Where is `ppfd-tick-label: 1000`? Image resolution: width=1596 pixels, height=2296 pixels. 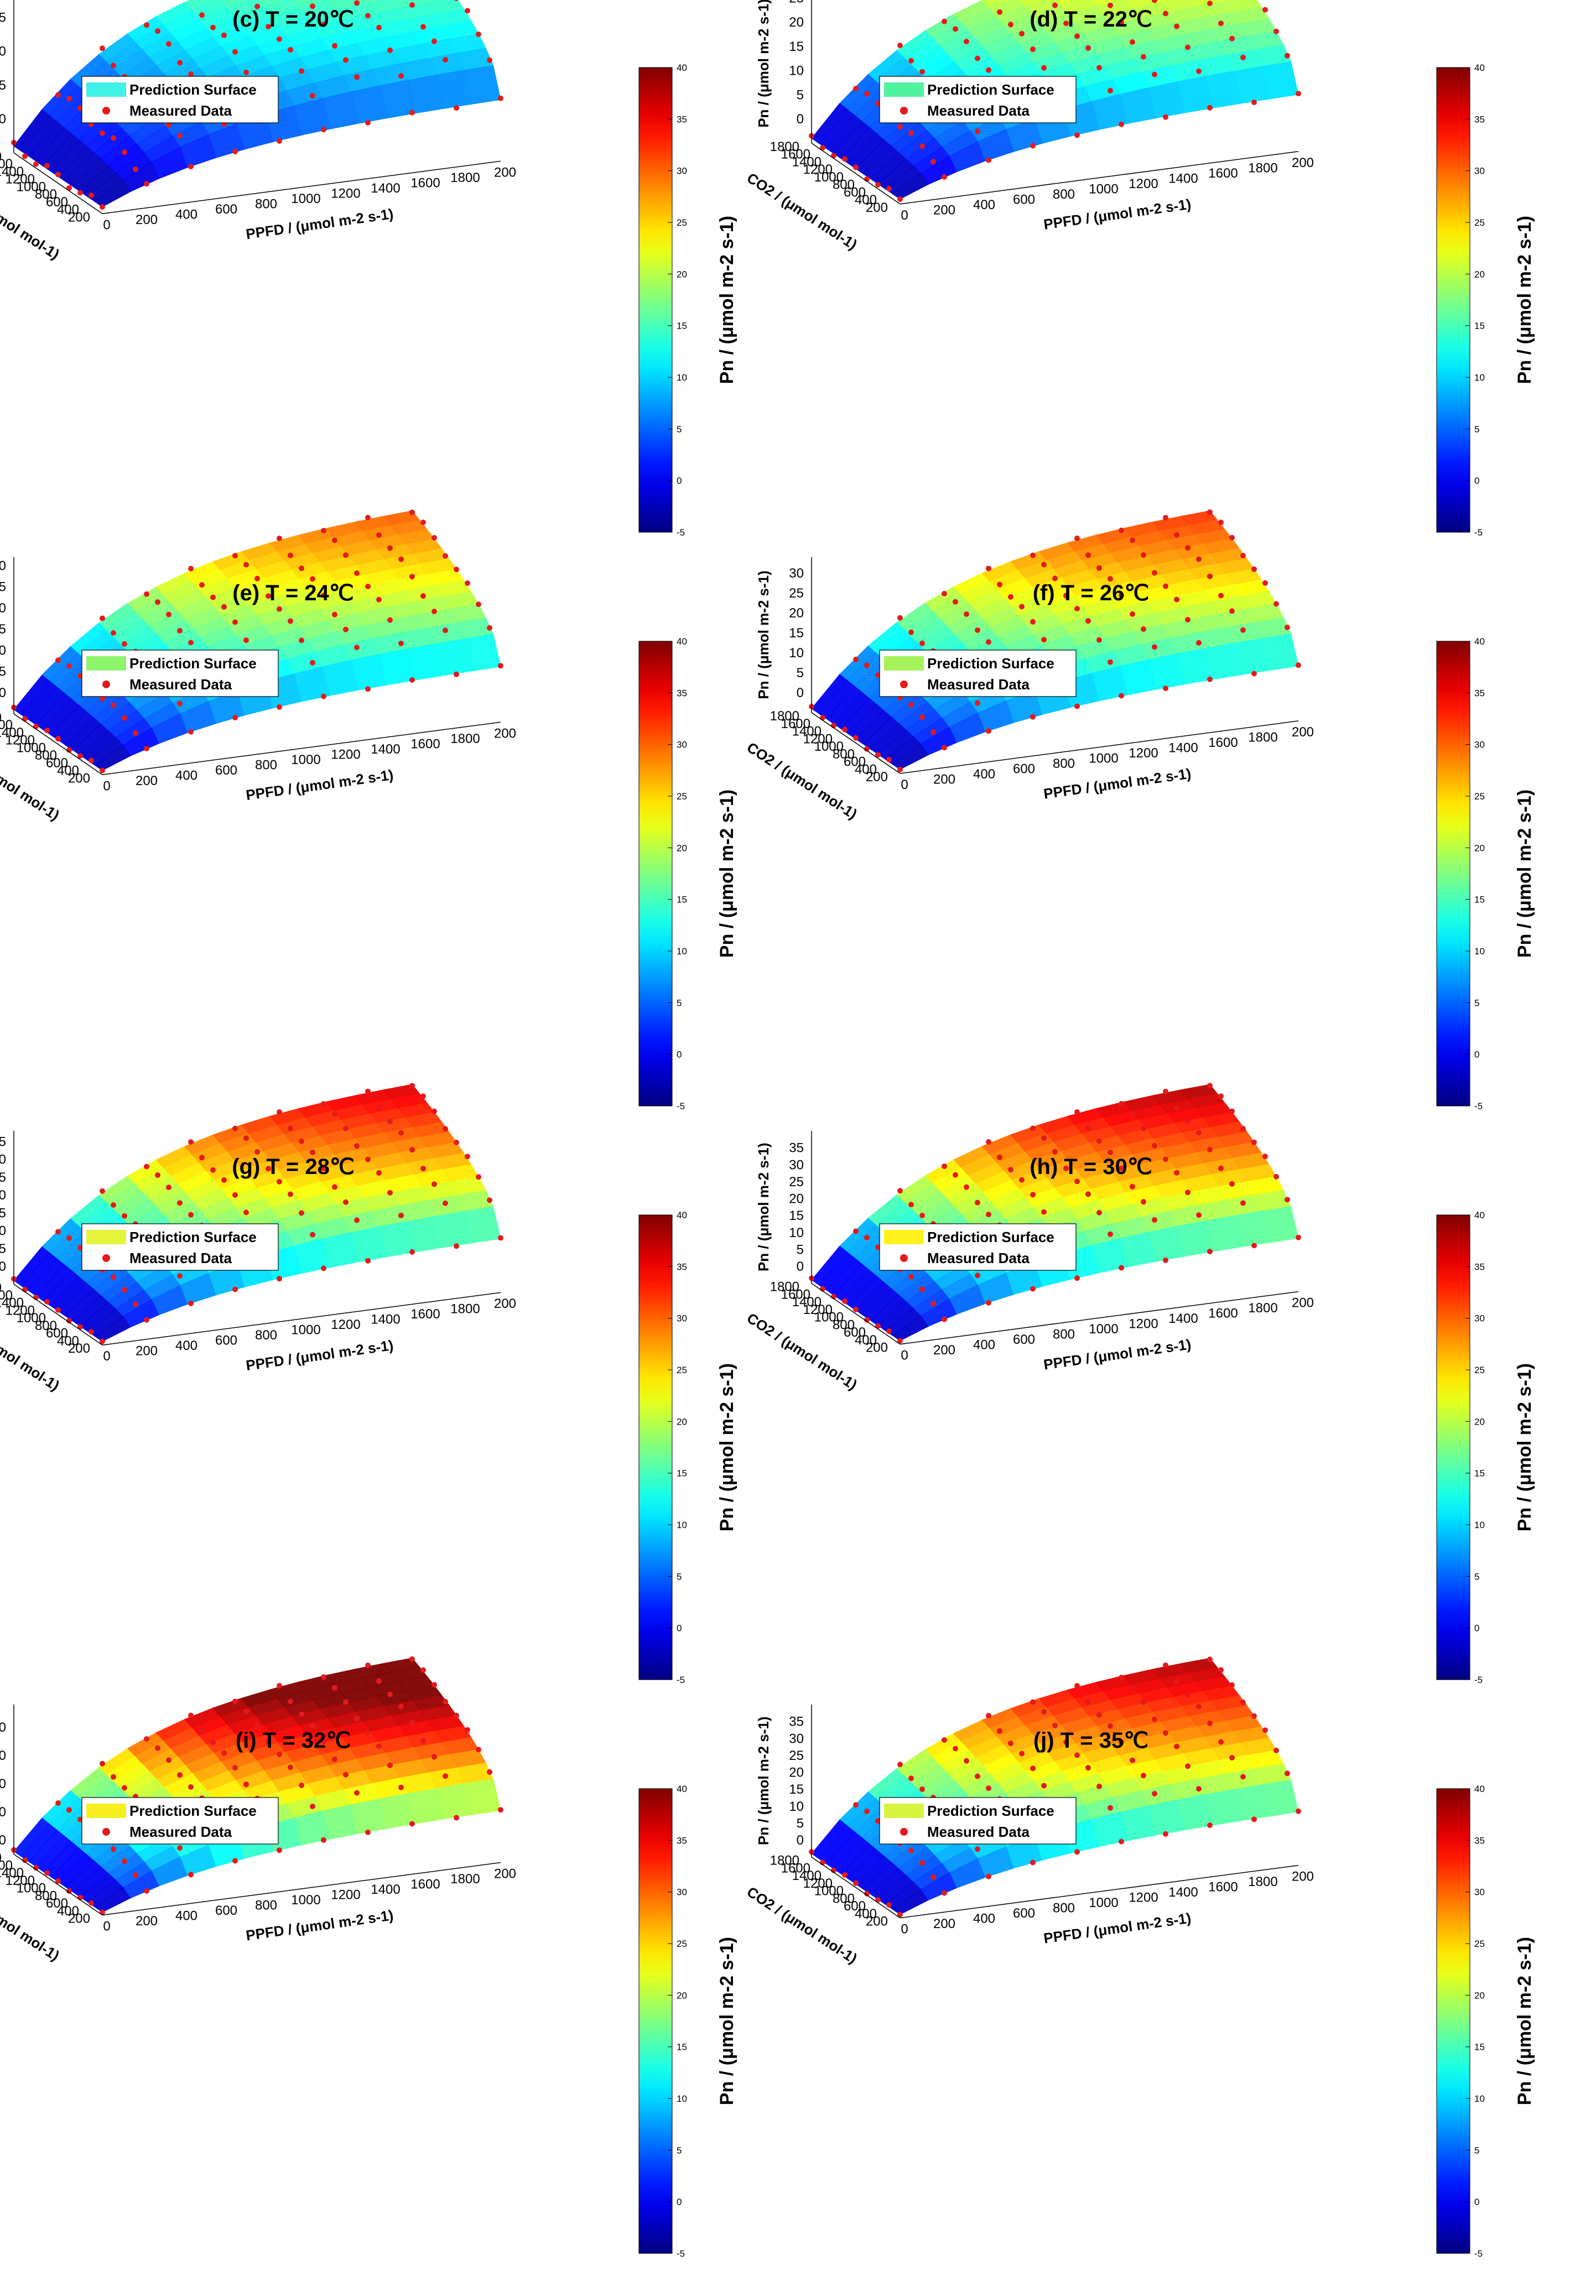 ppfd-tick-label: 1000 is located at coordinates (1103, 1329).